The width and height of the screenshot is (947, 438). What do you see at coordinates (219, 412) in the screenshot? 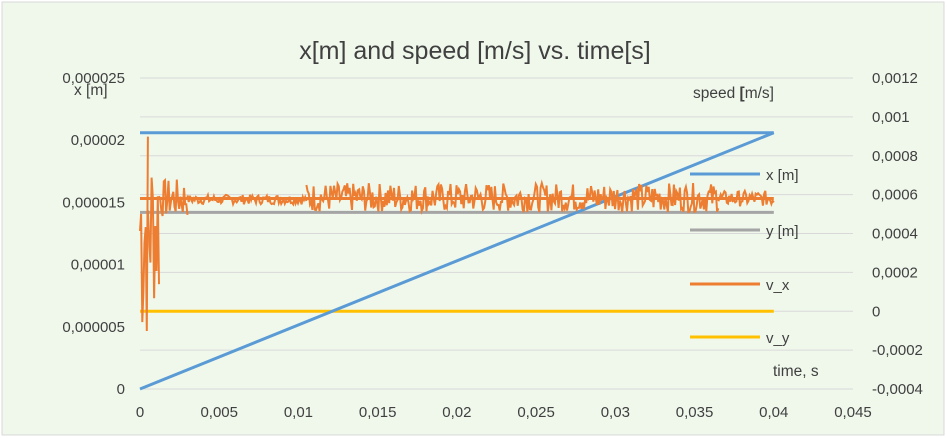
I see `x-tick-label: 0,005` at bounding box center [219, 412].